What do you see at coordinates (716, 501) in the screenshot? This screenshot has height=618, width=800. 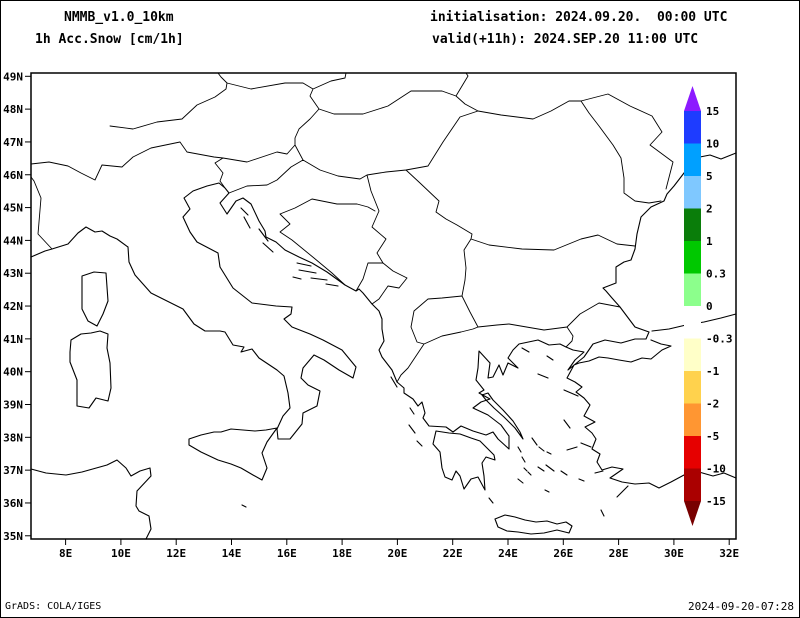 I see `colorbar-label: -15` at bounding box center [716, 501].